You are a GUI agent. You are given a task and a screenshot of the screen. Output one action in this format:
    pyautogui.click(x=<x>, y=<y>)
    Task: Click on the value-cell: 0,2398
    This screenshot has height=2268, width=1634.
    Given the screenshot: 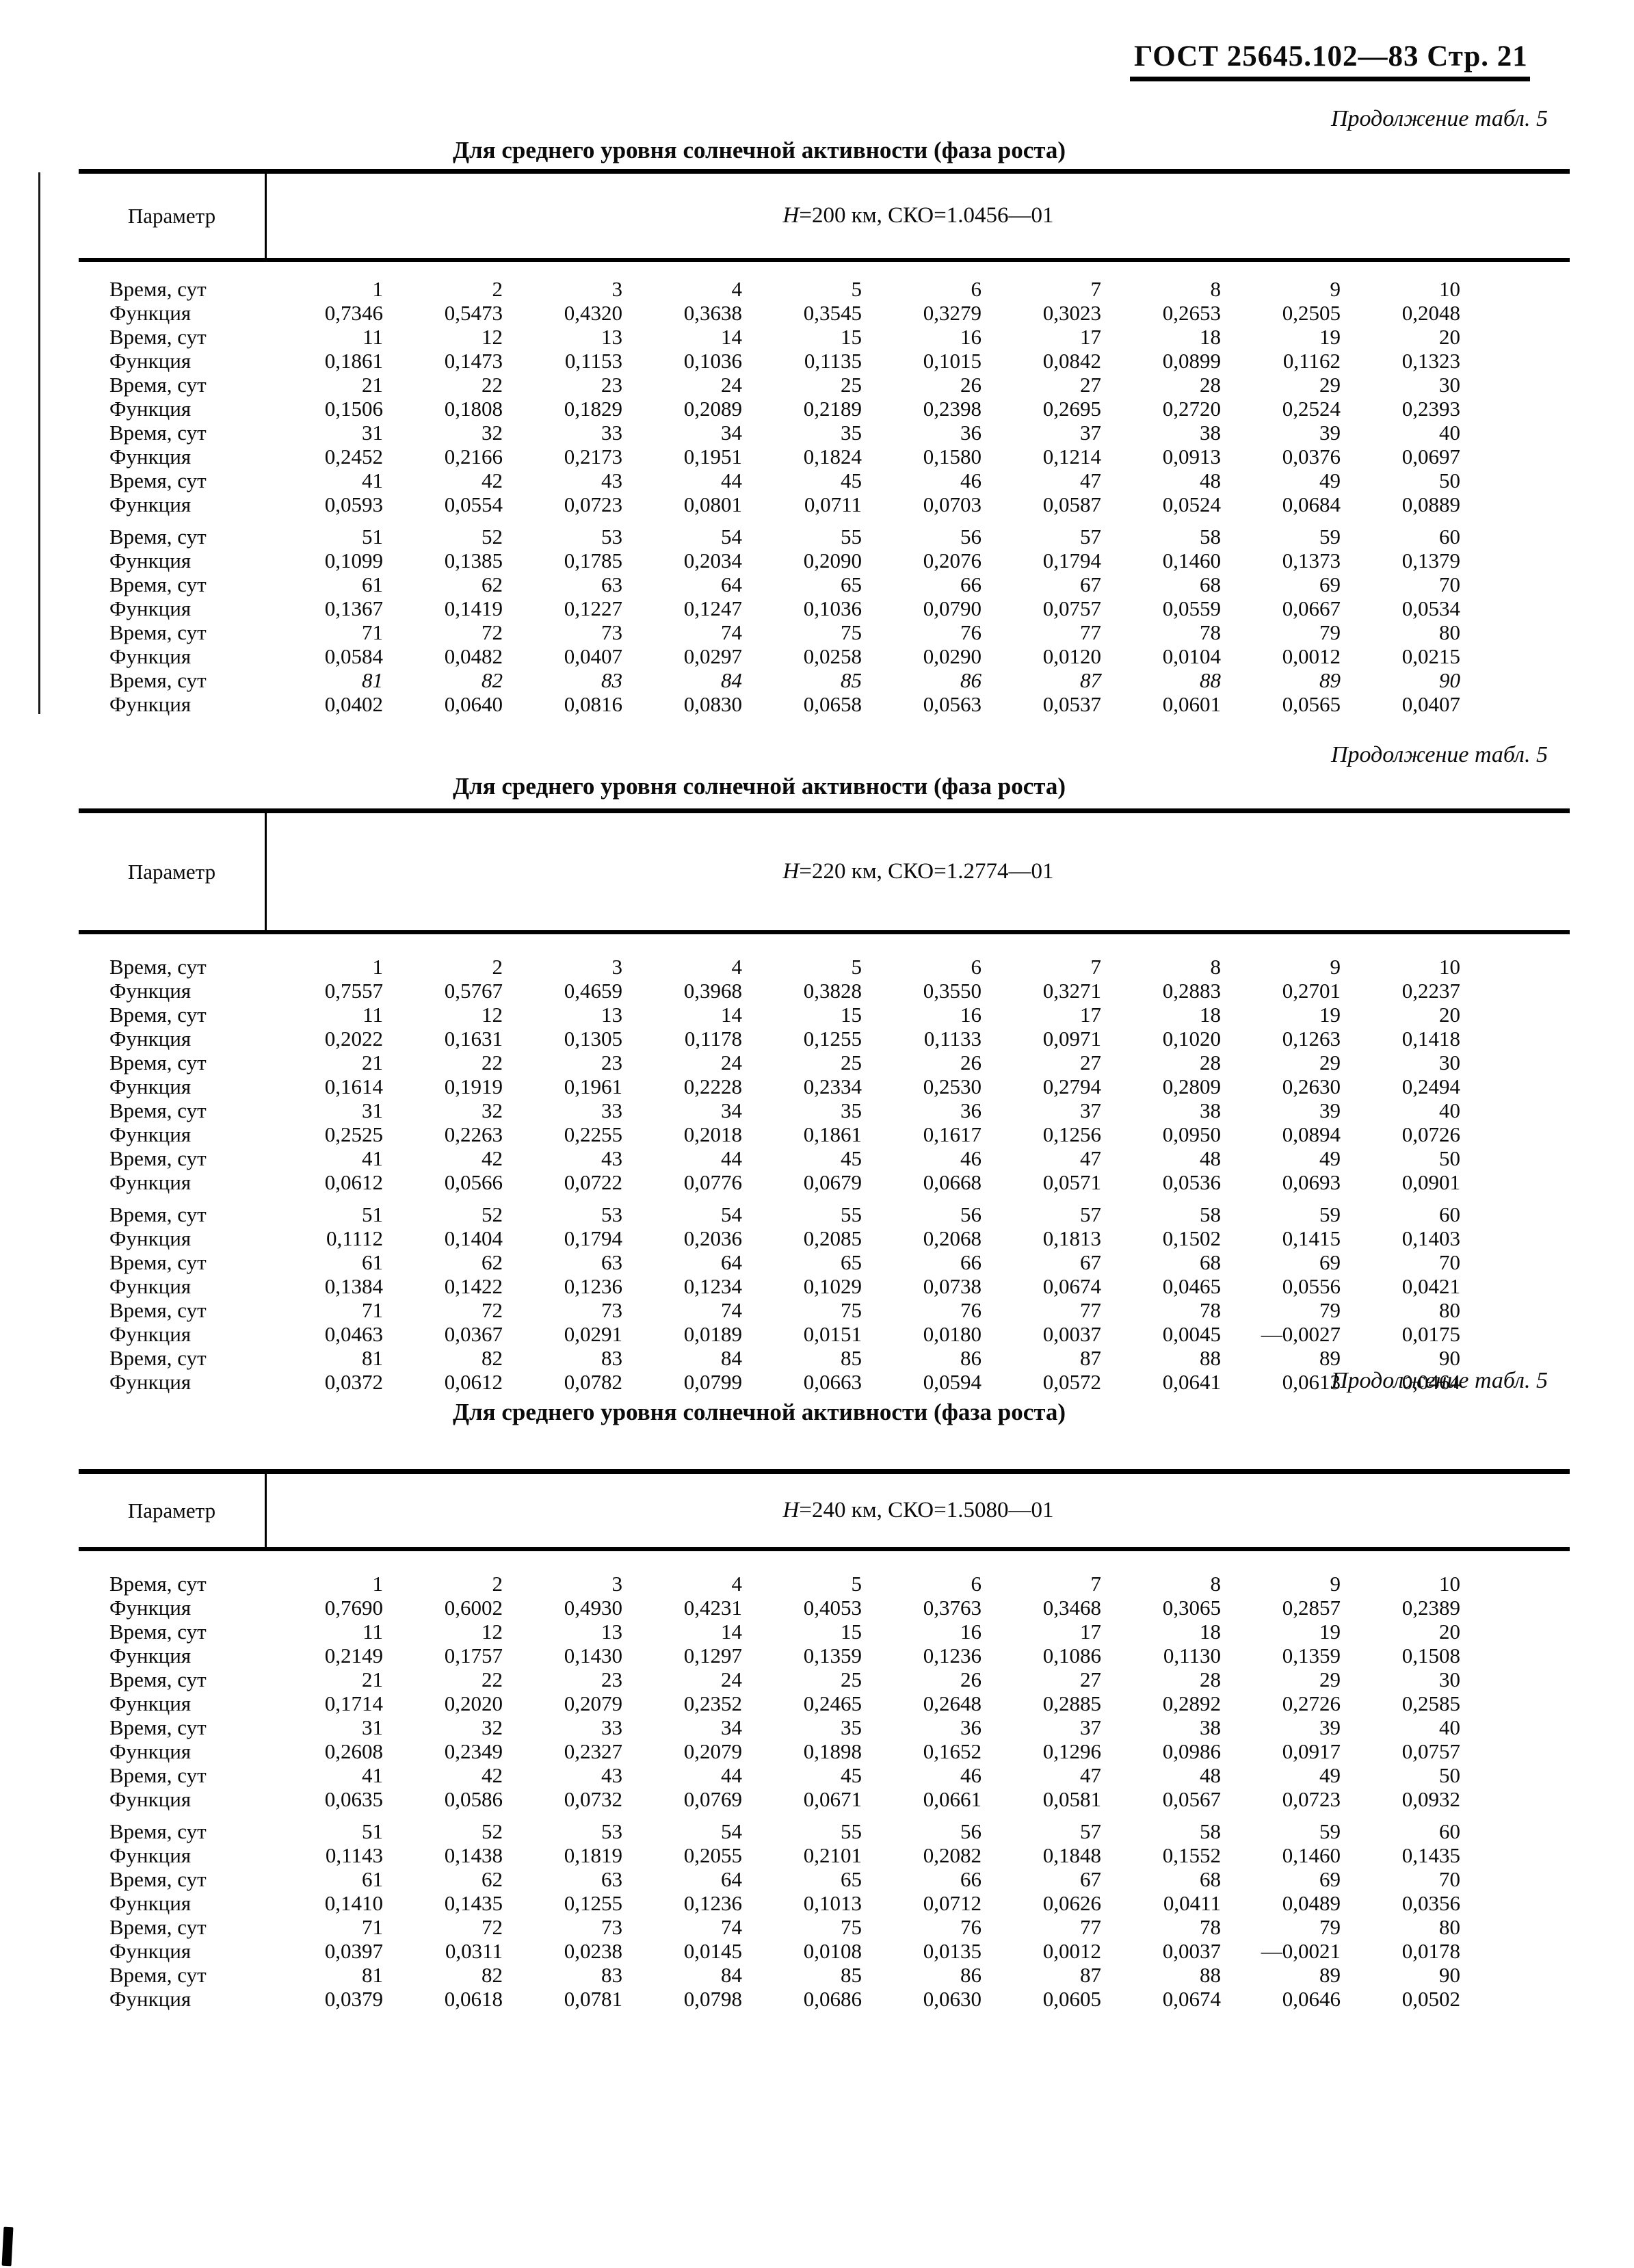 What is the action you would take?
    pyautogui.click(x=952, y=409)
    